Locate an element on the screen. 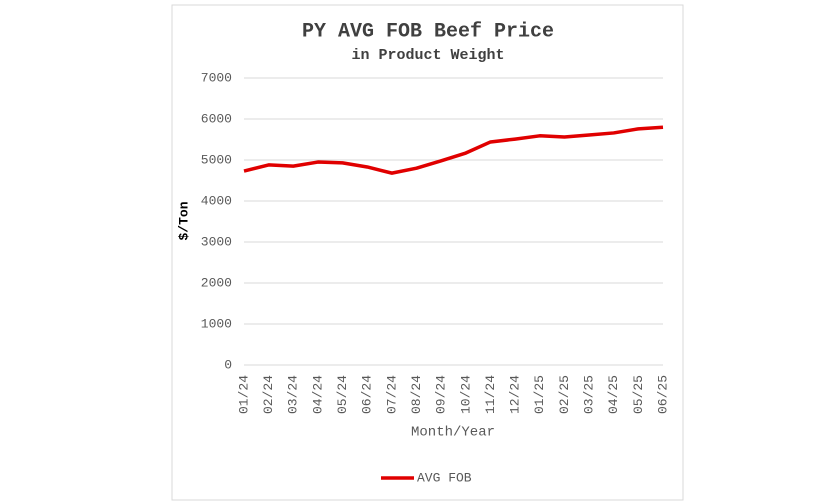 The image size is (823, 503). x-tick-label: 02/25 is located at coordinates (564, 394).